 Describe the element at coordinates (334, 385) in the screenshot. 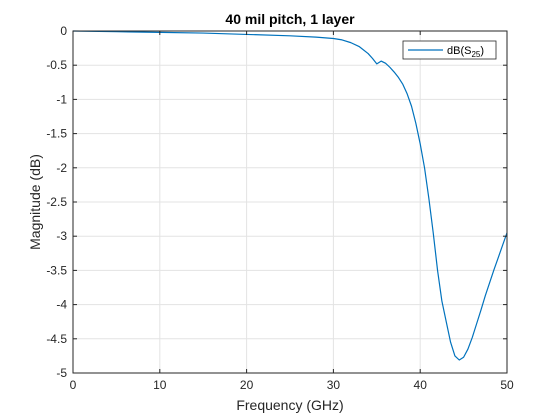

I see `x-tick-label: 30` at that location.